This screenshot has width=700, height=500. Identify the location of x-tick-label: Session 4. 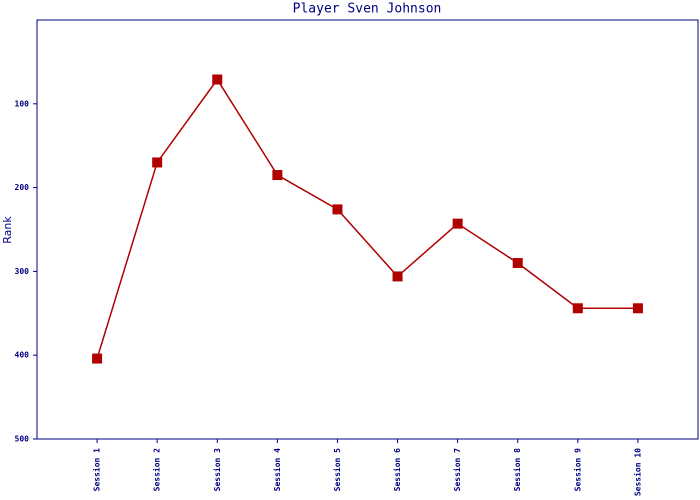
(277, 470).